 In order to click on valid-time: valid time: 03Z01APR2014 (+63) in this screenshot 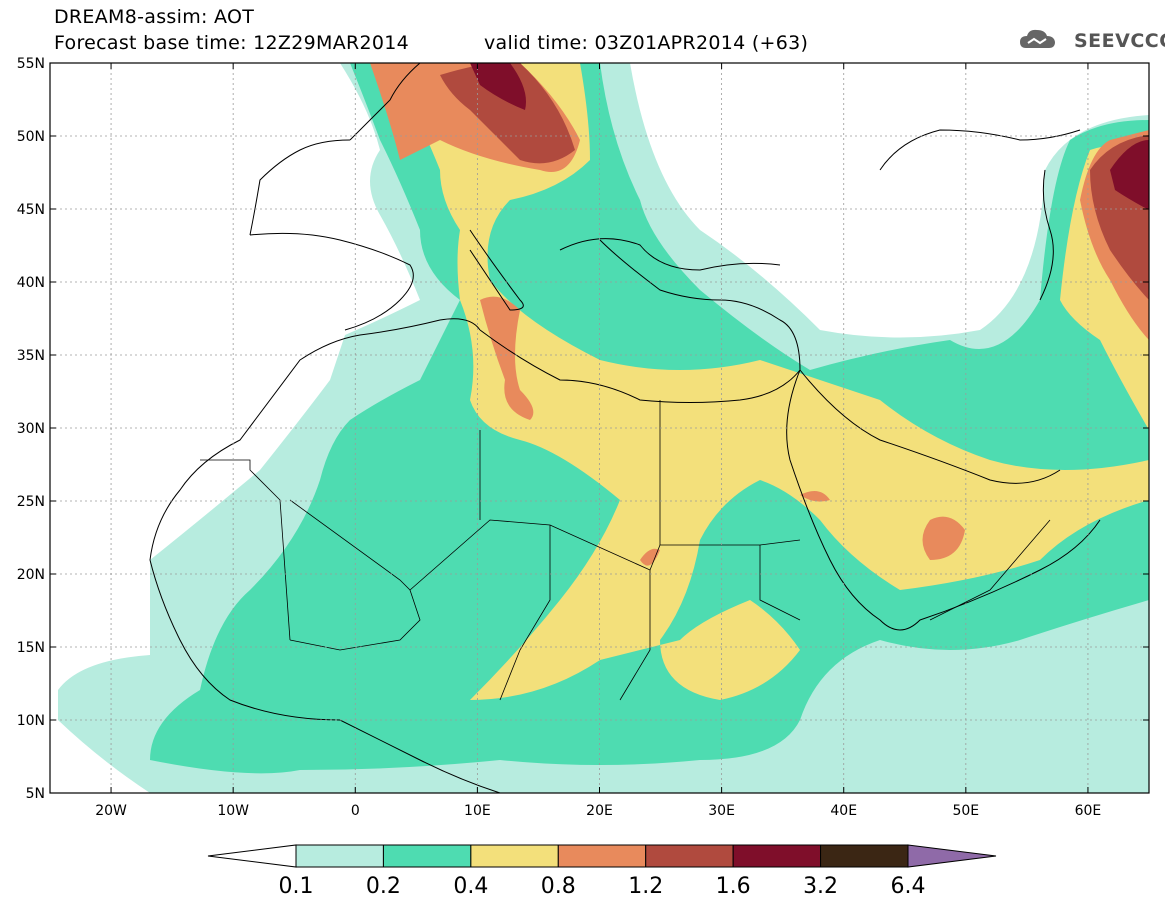, I will do `click(646, 43)`.